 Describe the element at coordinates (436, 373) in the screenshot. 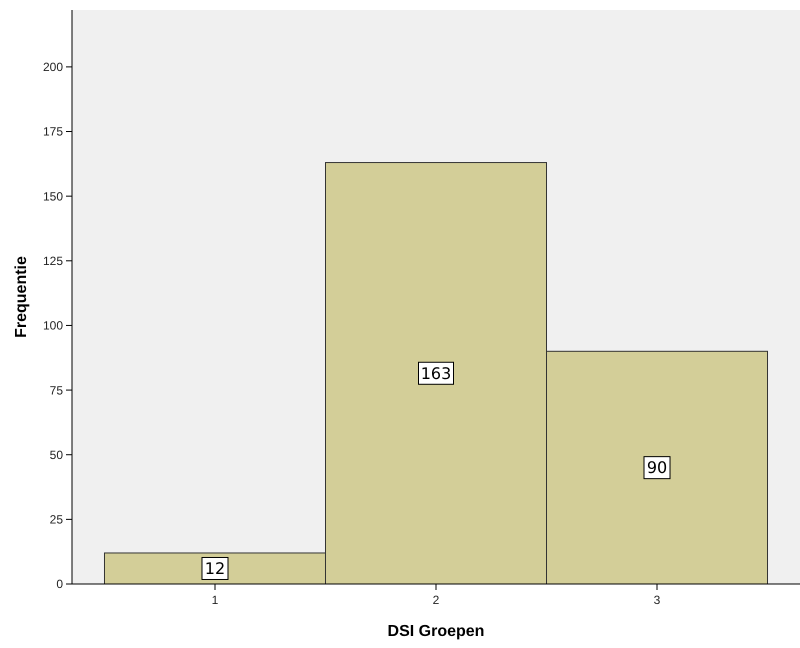

I see `data-label: 163` at that location.